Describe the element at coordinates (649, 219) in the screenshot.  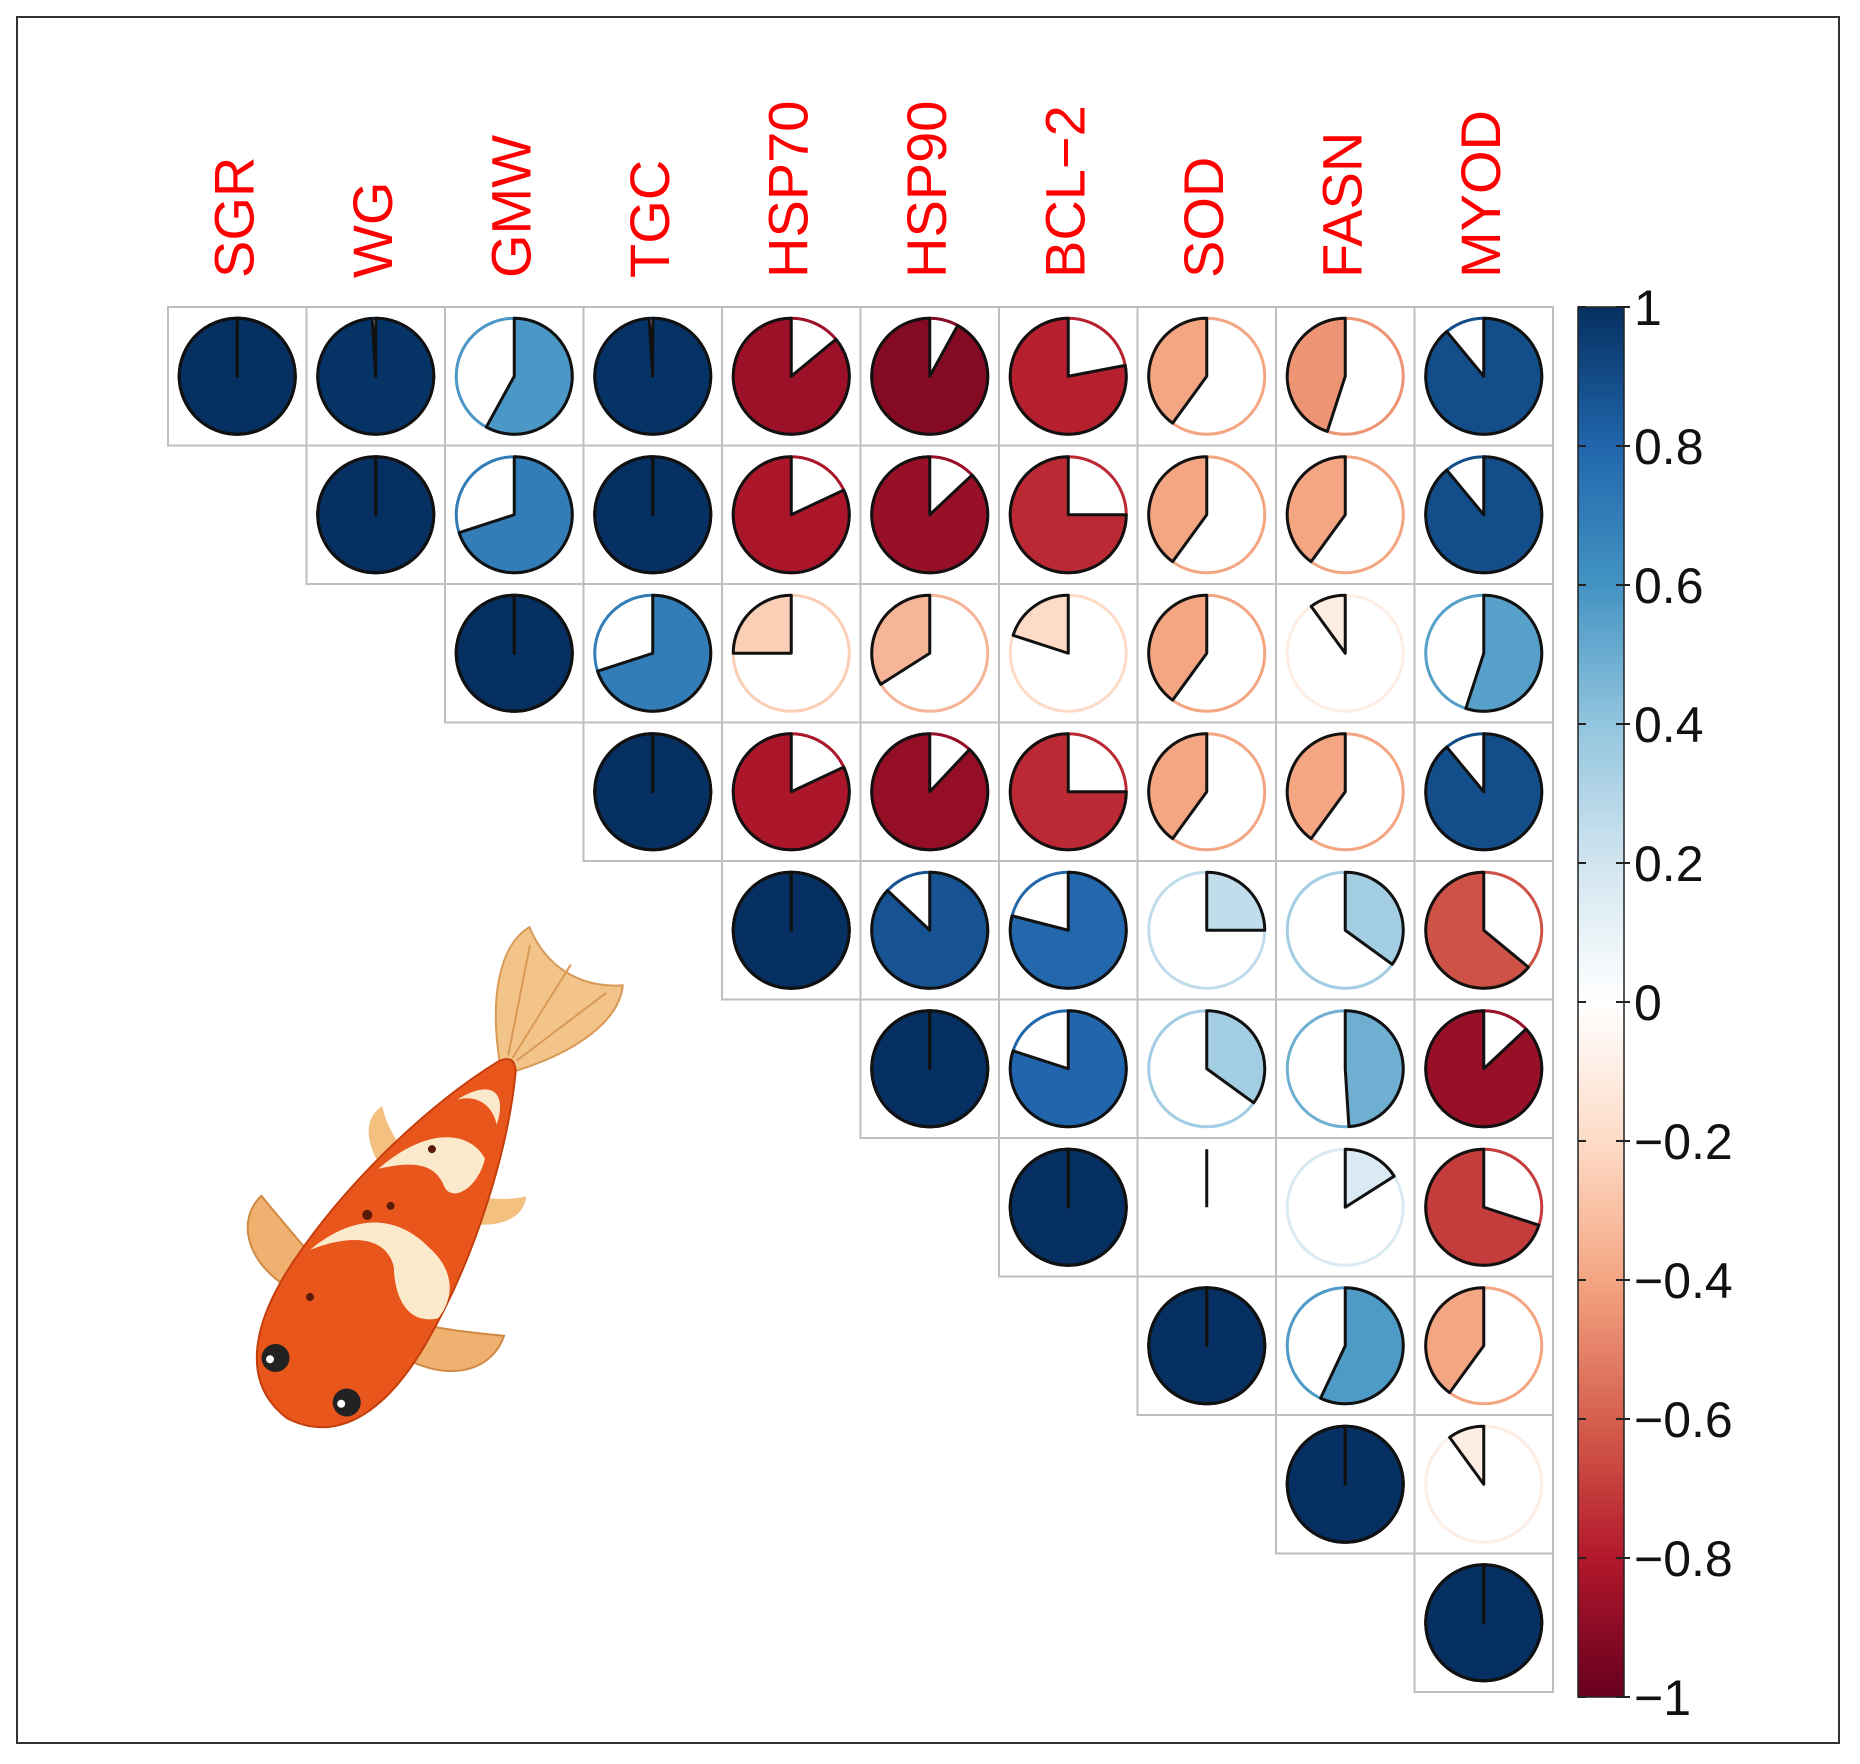
I see `column-label: TGC` at that location.